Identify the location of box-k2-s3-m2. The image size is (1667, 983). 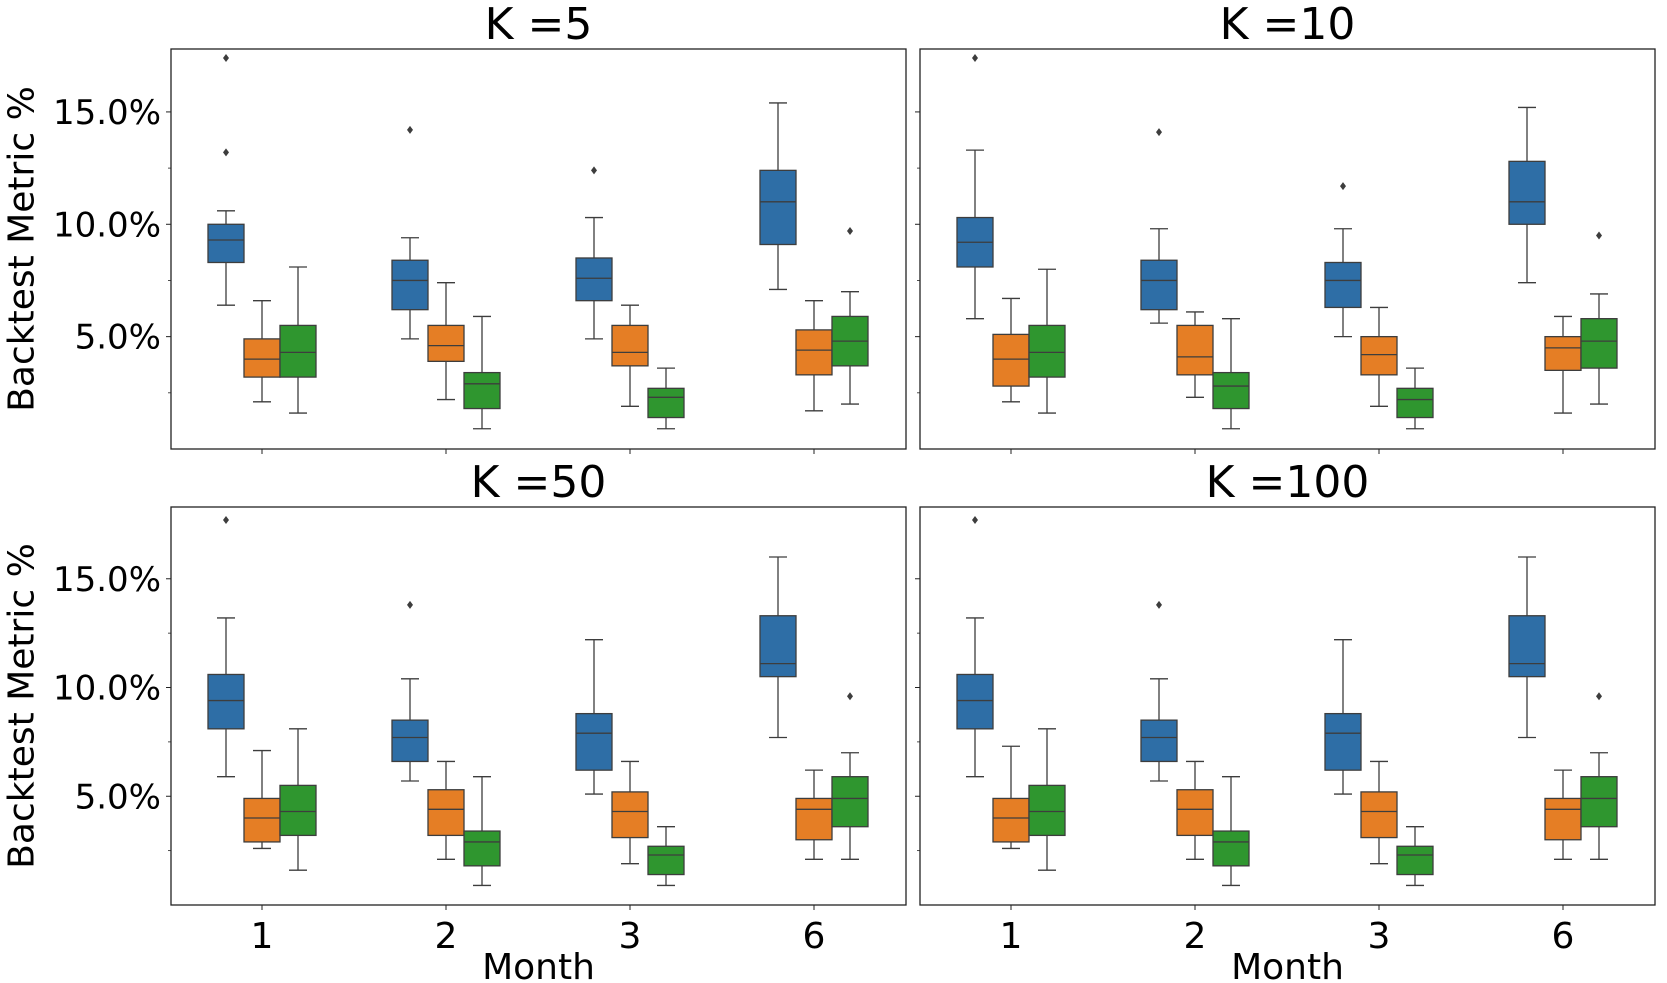
(1231, 390).